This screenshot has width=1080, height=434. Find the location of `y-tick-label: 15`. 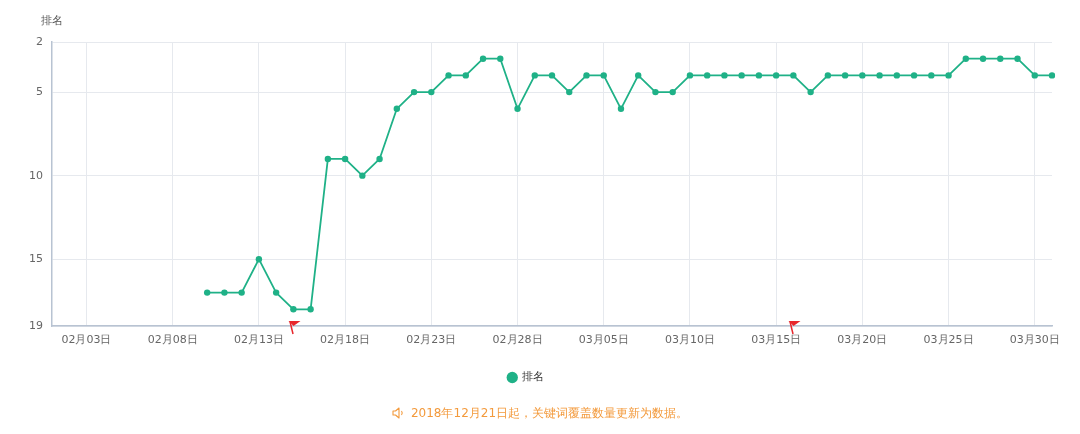

y-tick-label: 15 is located at coordinates (36, 259).